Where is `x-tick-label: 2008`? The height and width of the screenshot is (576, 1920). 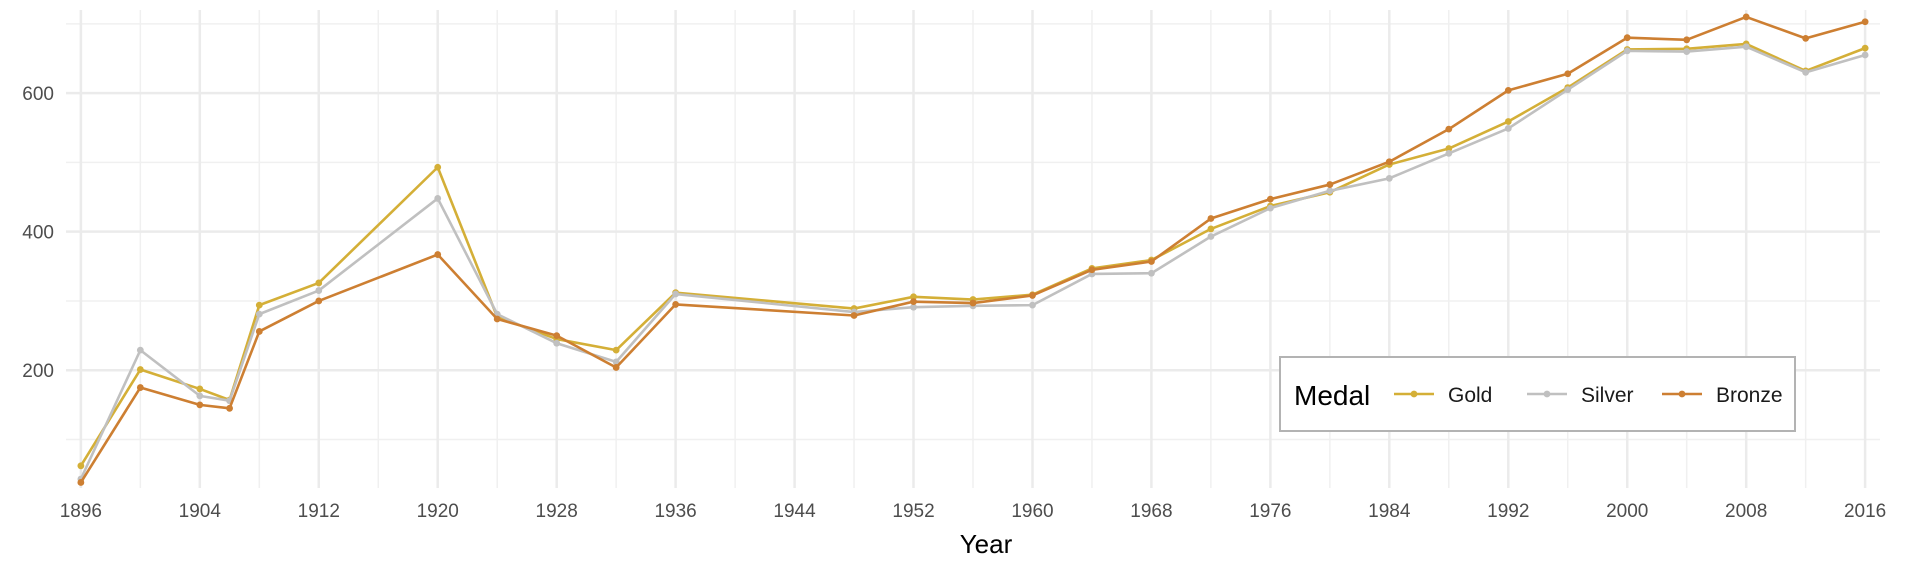 x-tick-label: 2008 is located at coordinates (1746, 511).